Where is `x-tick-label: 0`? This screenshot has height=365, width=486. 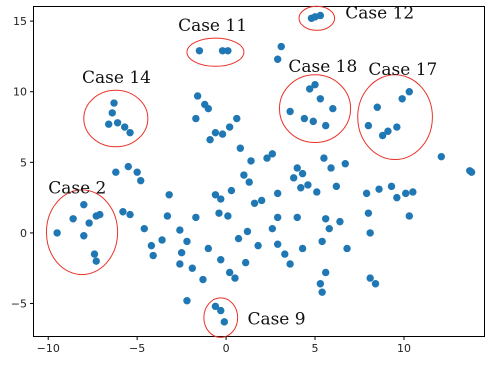 x-tick-label: 0 is located at coordinates (226, 348).